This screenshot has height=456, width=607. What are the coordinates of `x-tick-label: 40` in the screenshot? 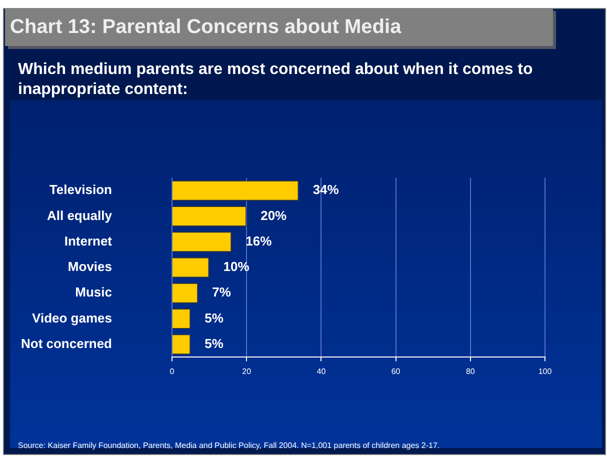 It's located at (321, 371).